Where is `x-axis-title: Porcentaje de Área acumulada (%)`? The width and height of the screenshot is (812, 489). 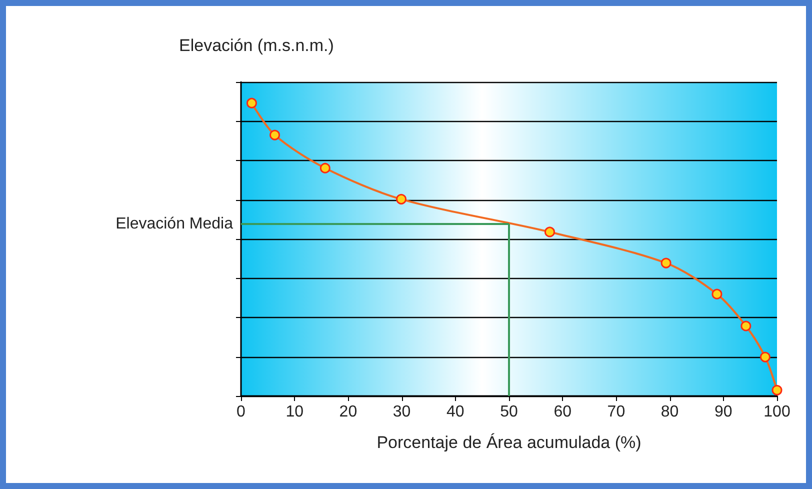
x-axis-title: Porcentaje de Área acumulada (%) is located at coordinates (509, 442).